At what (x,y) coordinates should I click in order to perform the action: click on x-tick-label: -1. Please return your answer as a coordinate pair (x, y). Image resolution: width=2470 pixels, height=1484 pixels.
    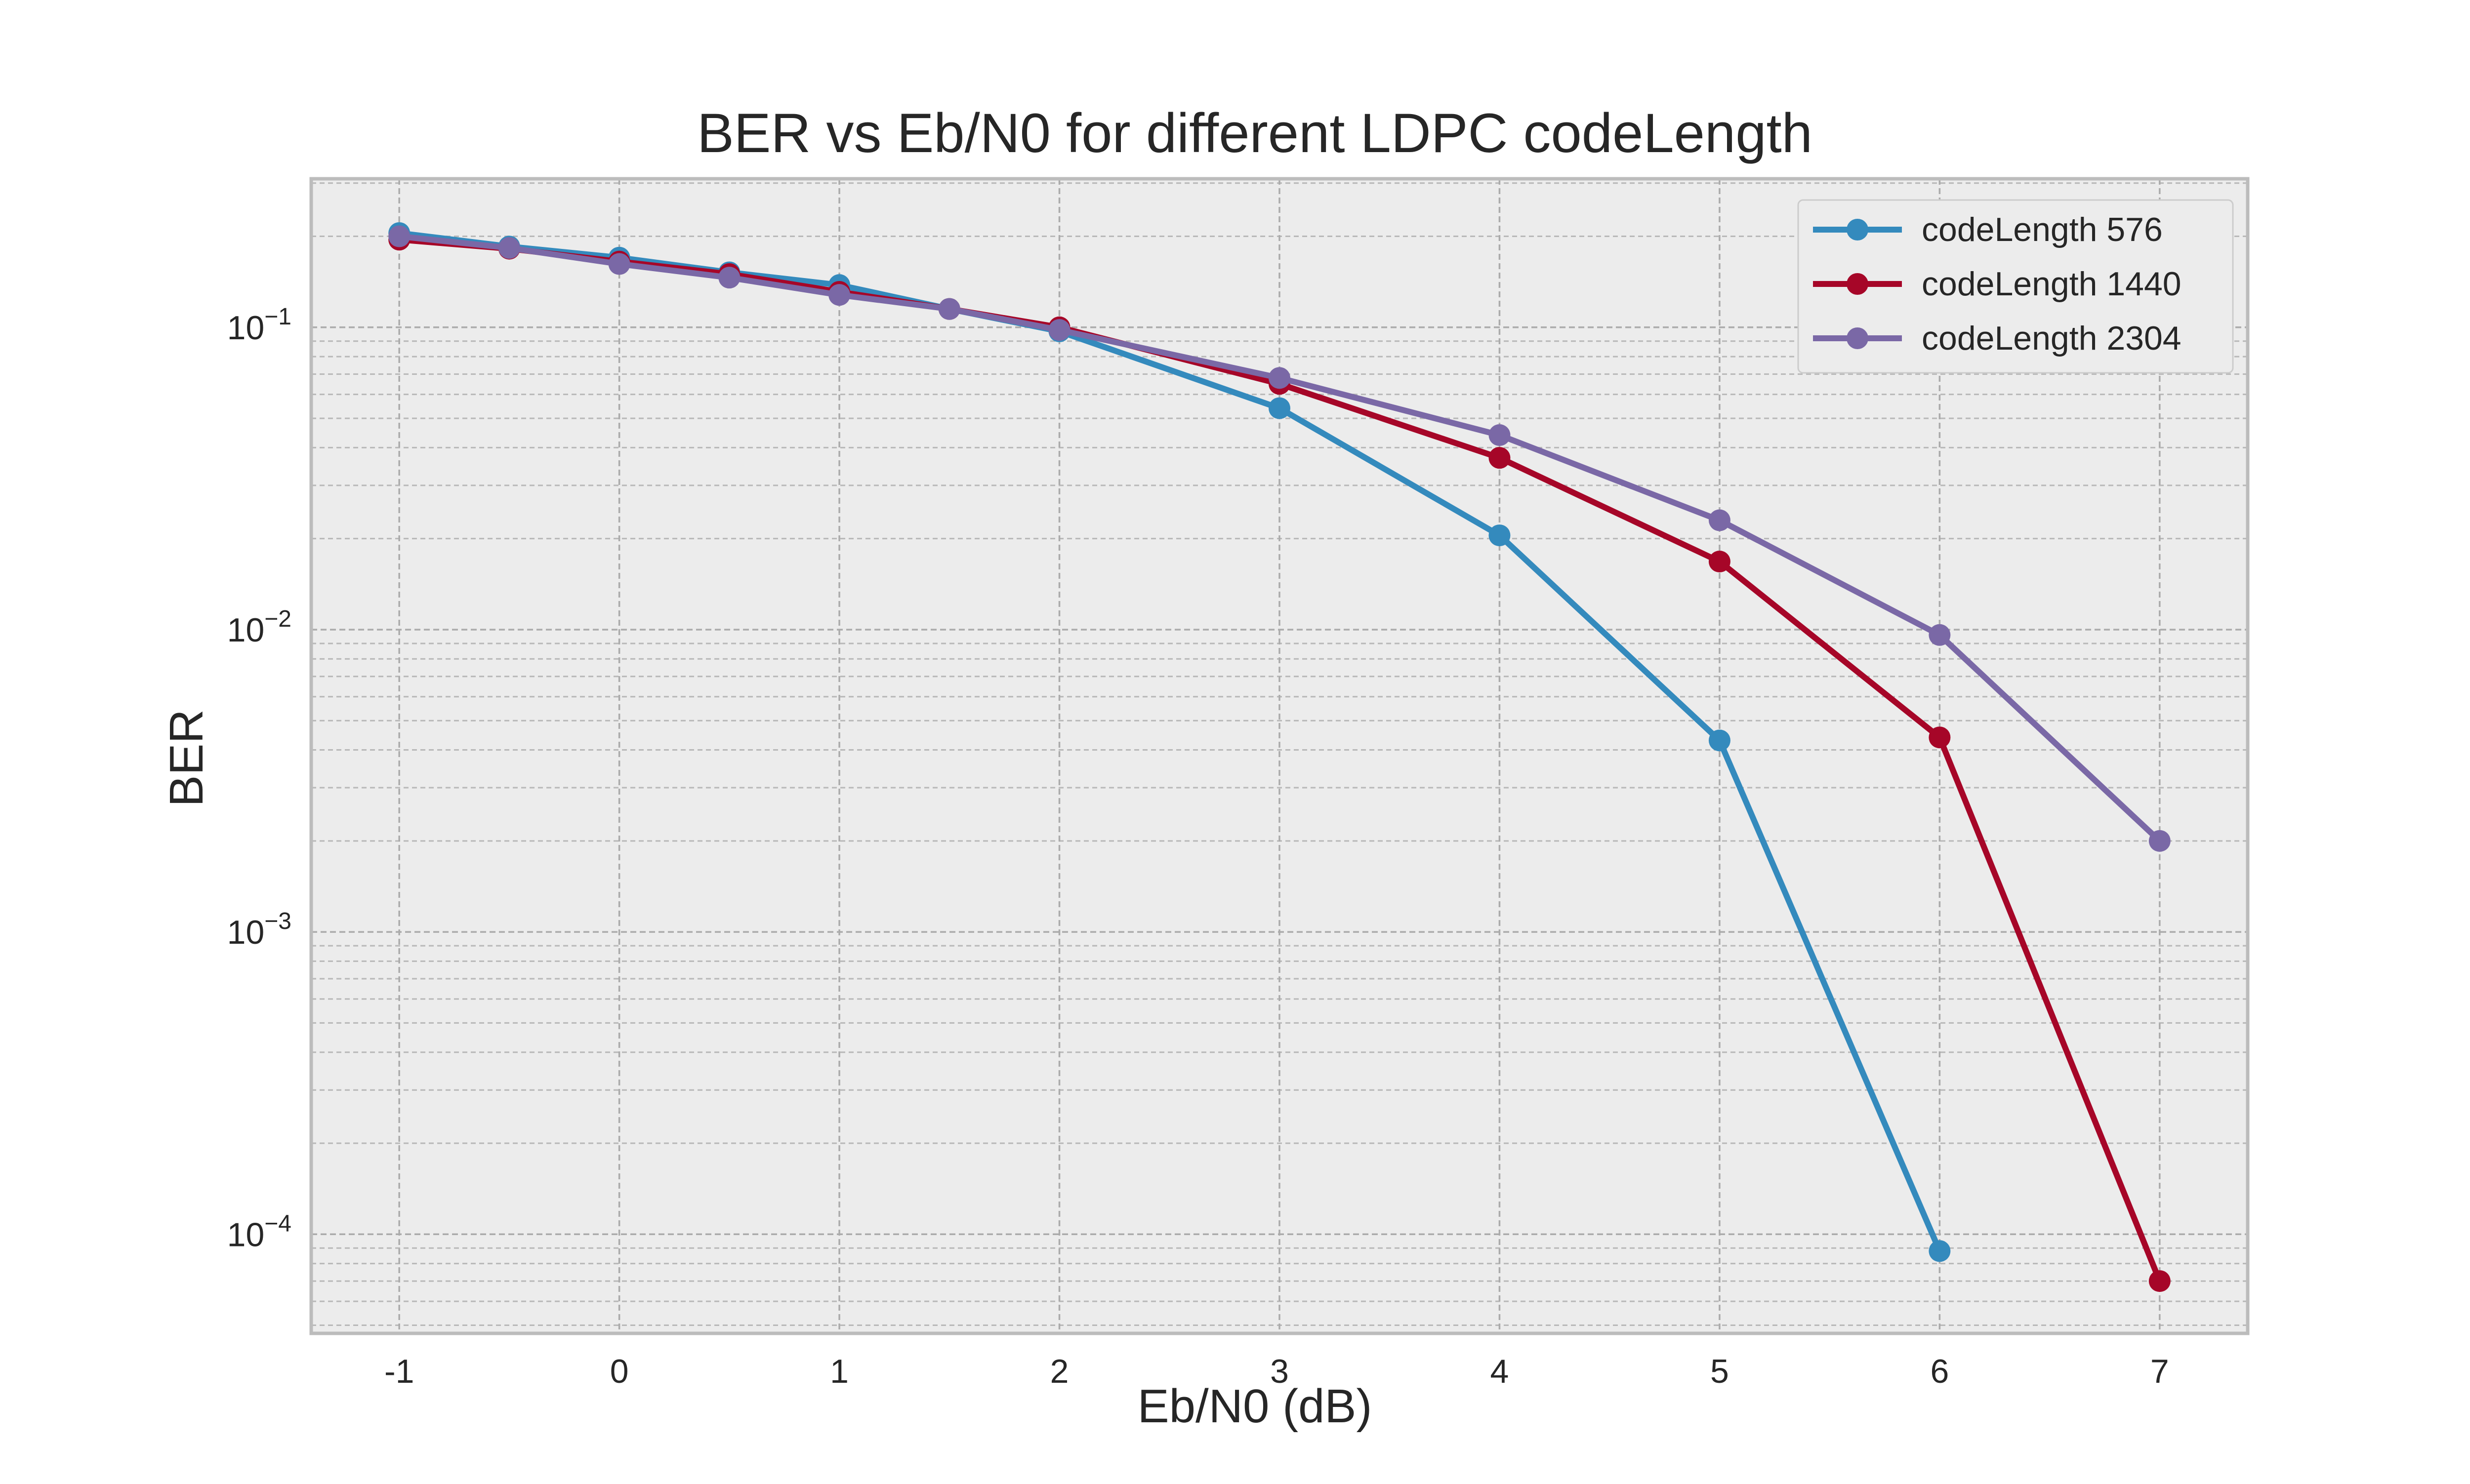
    Looking at the image, I should click on (399, 1371).